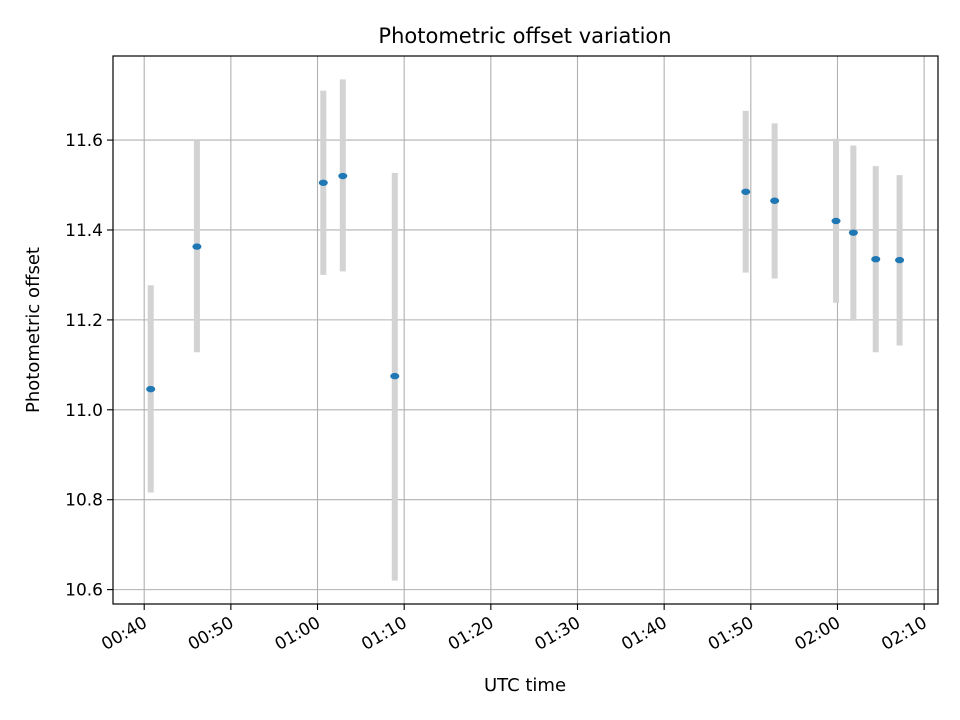  Describe the element at coordinates (904, 634) in the screenshot. I see `x-tick-label: 02:10` at that location.